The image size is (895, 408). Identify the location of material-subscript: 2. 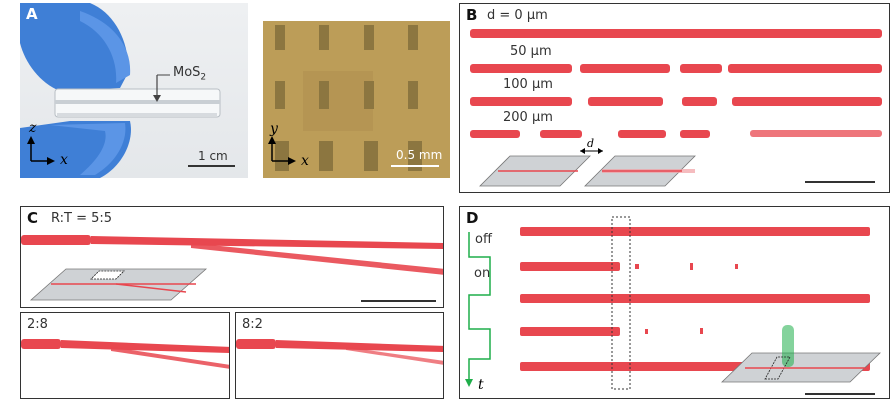
(203, 77).